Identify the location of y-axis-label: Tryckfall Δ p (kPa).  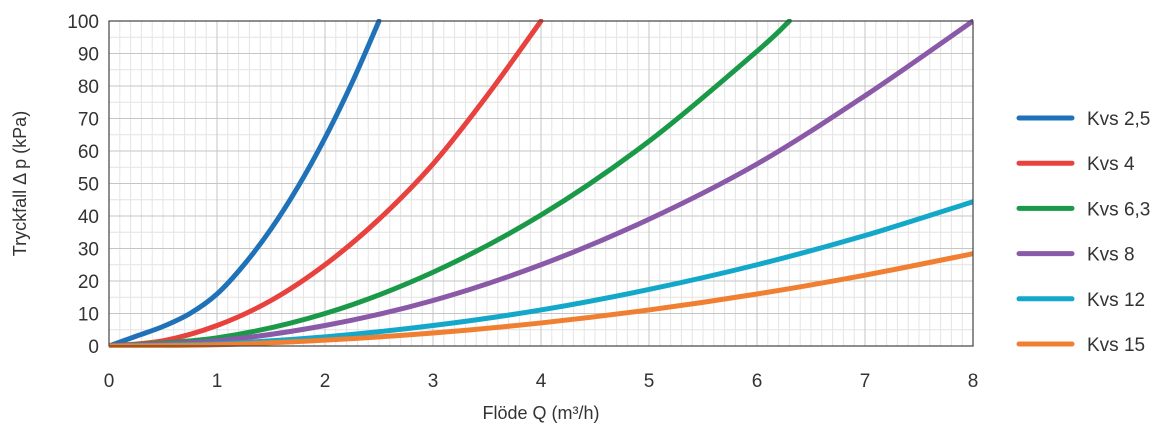
(20, 183).